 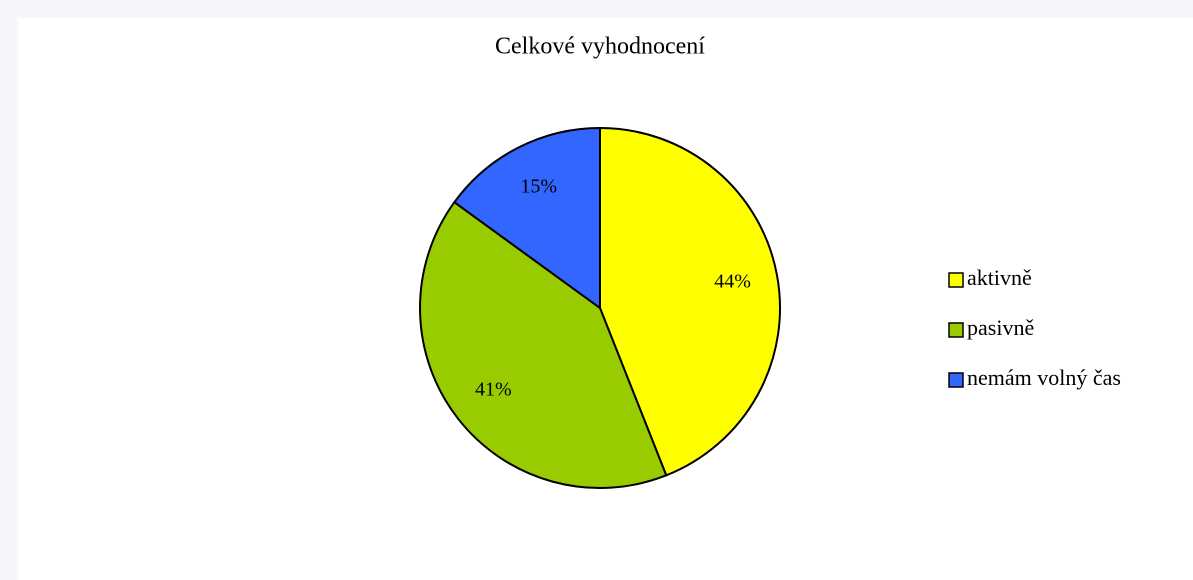 I want to click on data-label: 15%, so click(x=538, y=186).